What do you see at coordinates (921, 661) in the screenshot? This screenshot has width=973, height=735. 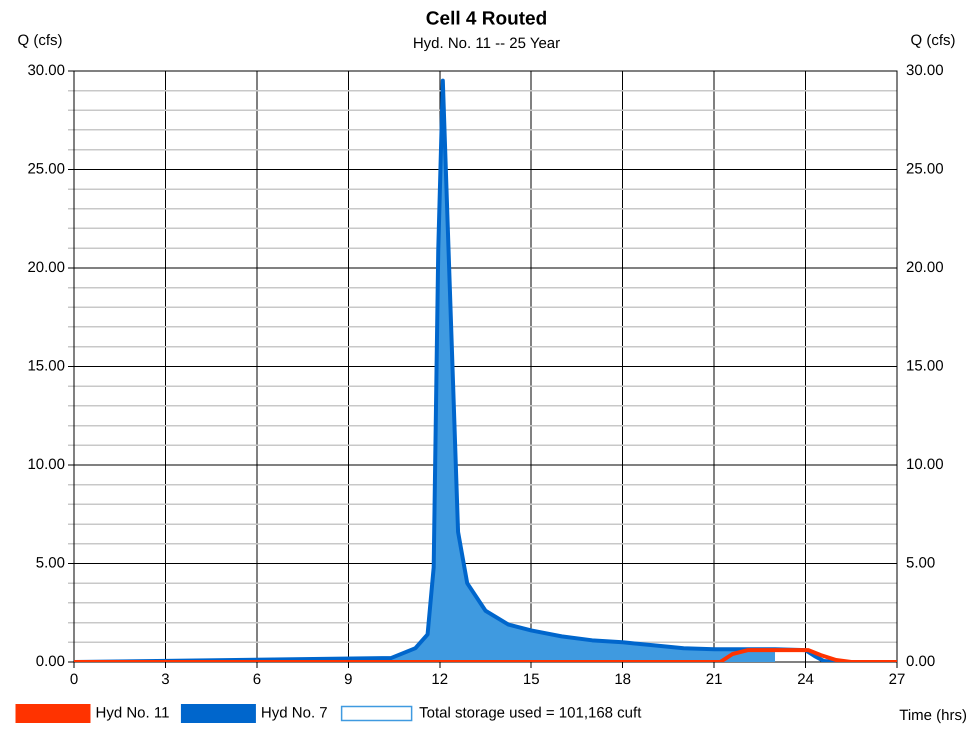 I see `y2-tick-label: 0.00` at bounding box center [921, 661].